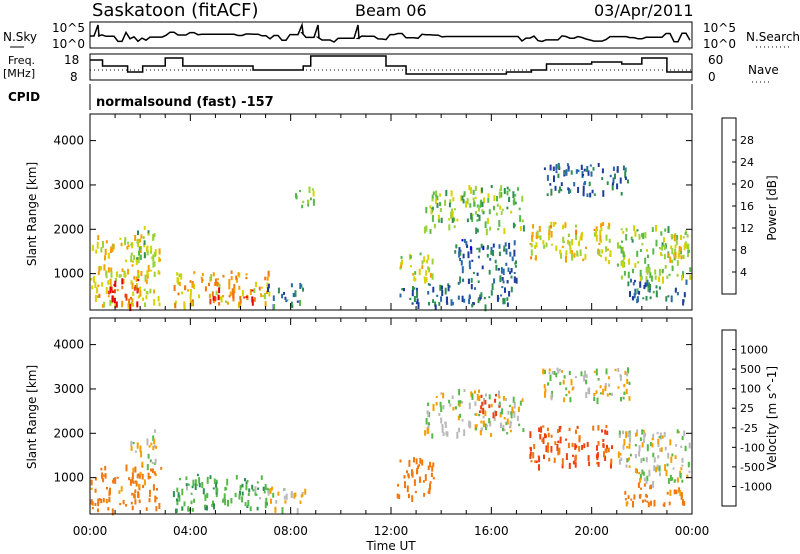 Image resolution: width=800 pixels, height=554 pixels. I want to click on velocity-colorbar-tick-label: 500, so click(750, 369).